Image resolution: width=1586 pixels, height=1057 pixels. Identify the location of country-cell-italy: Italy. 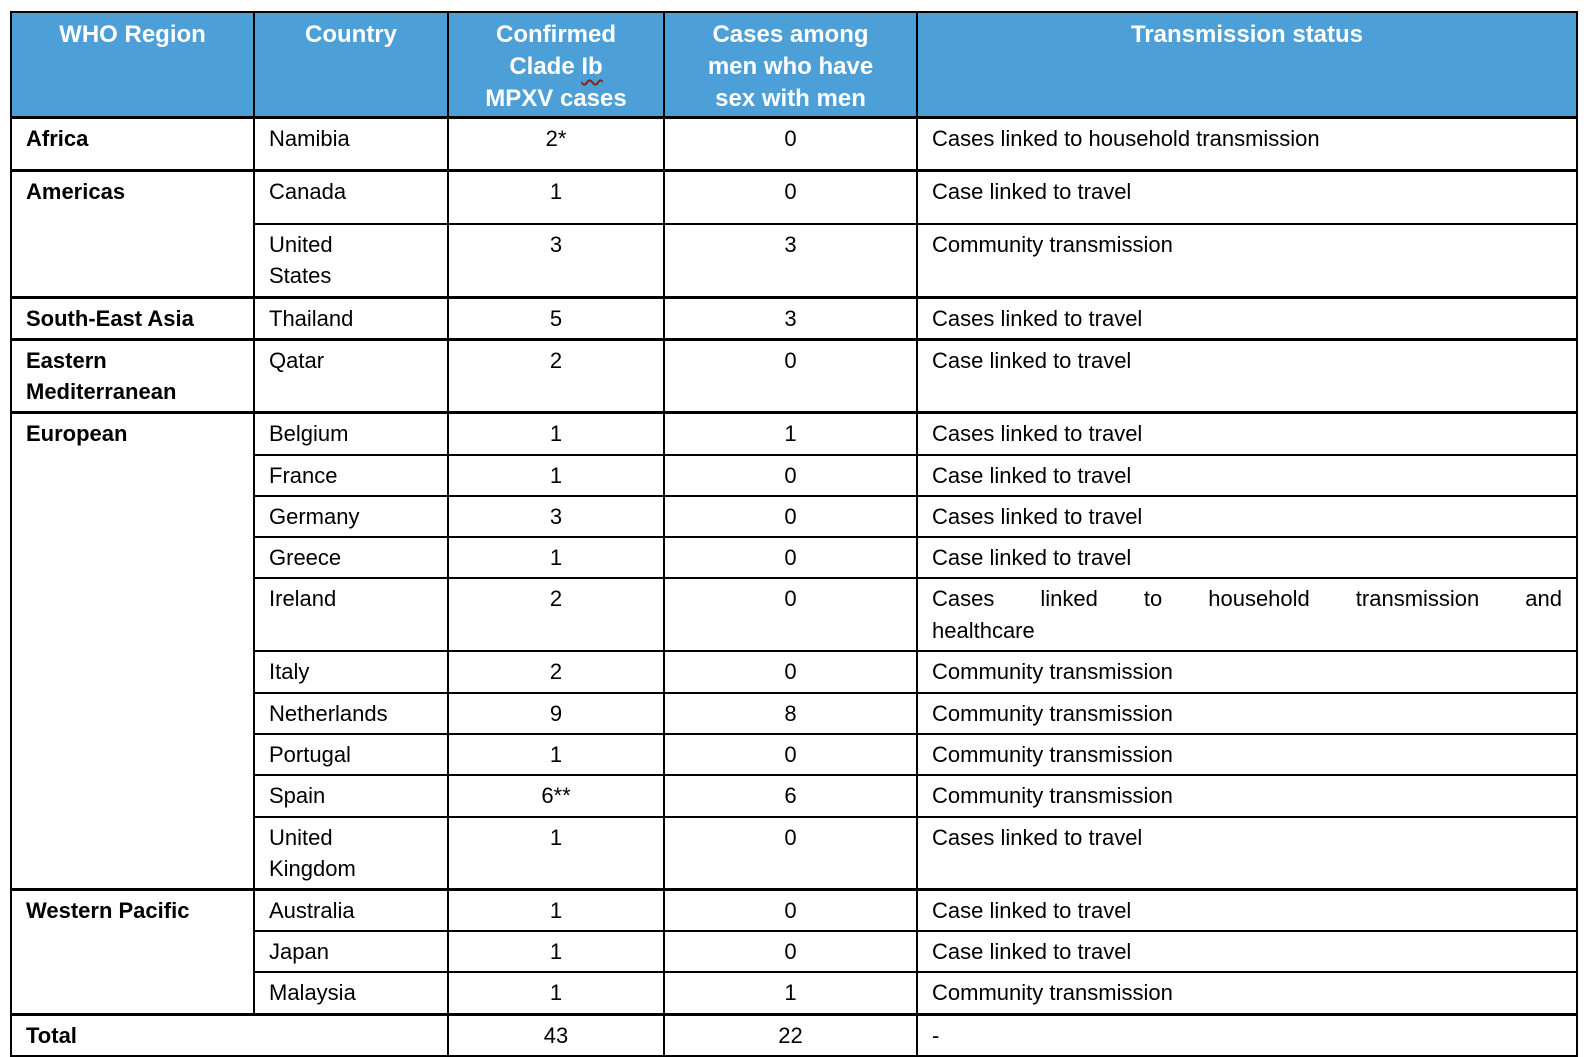
(351, 671).